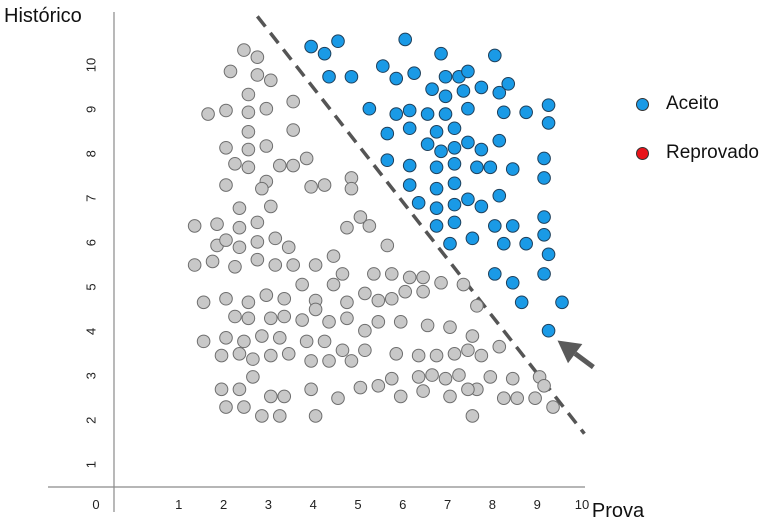  I want to click on y-tick-label: 3, so click(90, 375).